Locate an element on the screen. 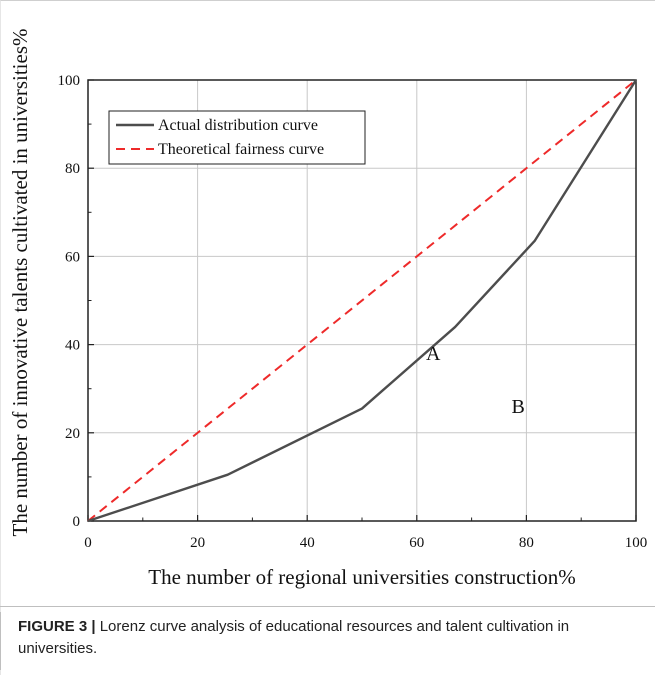 This screenshot has width=655, height=675. x-tick-label: 20 is located at coordinates (197, 543).